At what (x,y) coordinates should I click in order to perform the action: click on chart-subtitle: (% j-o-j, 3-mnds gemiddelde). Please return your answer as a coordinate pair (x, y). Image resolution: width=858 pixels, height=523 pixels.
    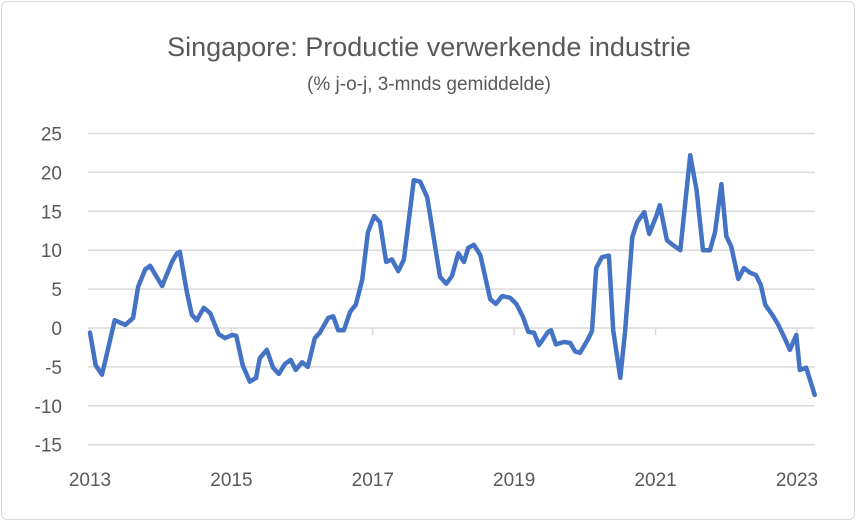
    Looking at the image, I should click on (429, 84).